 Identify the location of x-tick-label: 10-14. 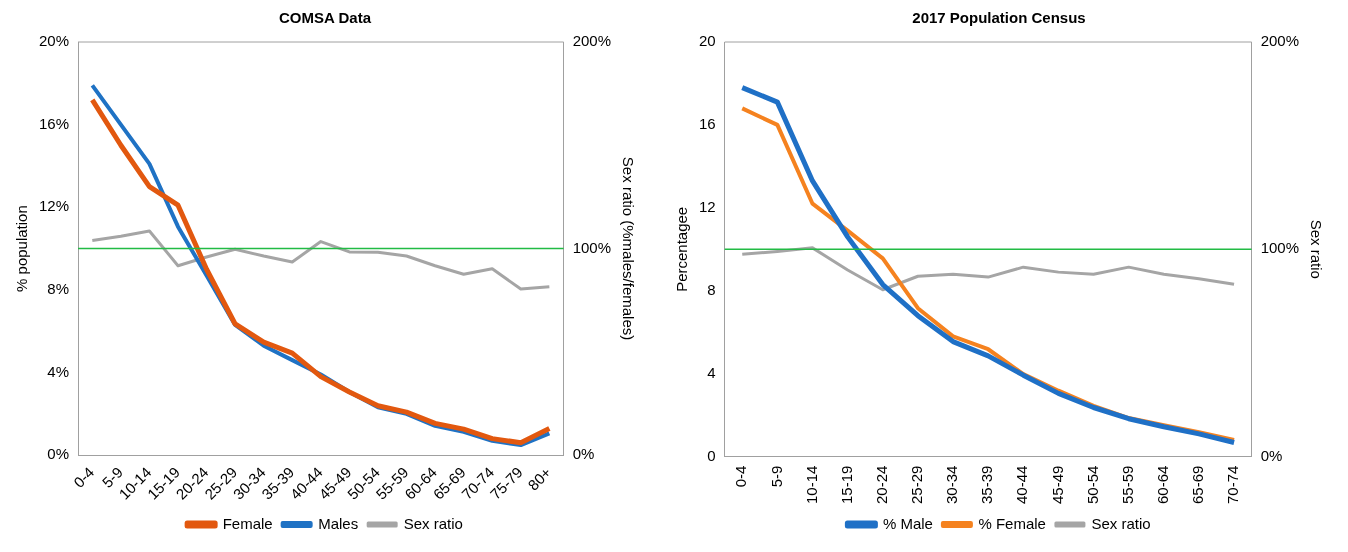
(811, 485).